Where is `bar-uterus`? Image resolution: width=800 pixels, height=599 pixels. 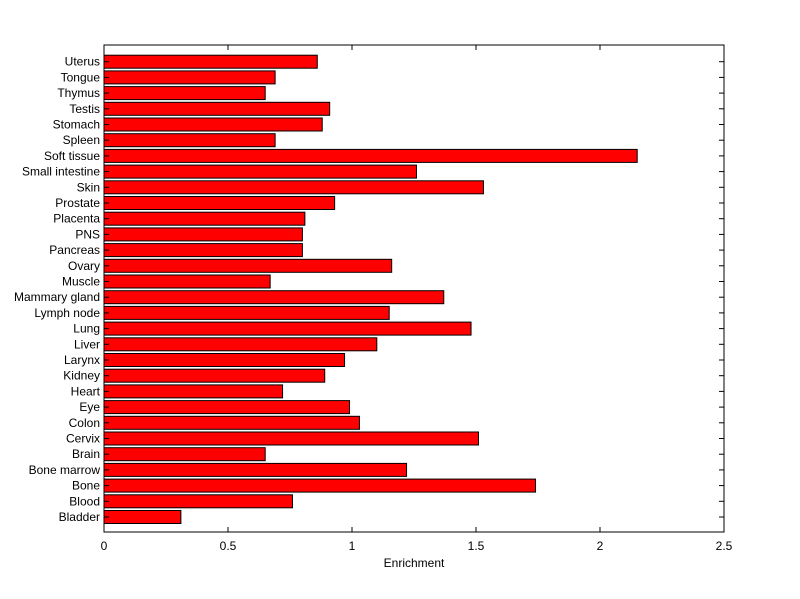 bar-uterus is located at coordinates (210, 61).